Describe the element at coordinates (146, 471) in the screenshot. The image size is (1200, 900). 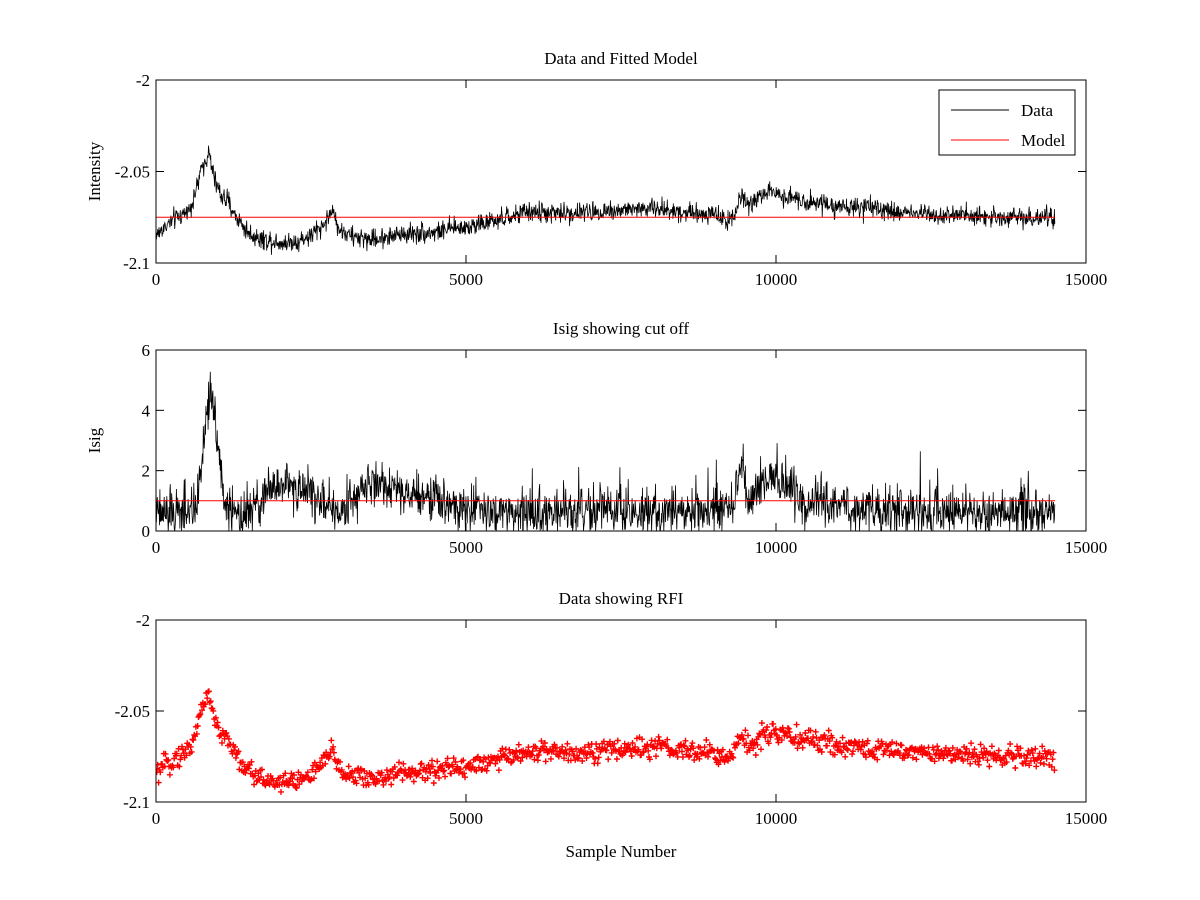
I see `y-tick-label: 2` at that location.